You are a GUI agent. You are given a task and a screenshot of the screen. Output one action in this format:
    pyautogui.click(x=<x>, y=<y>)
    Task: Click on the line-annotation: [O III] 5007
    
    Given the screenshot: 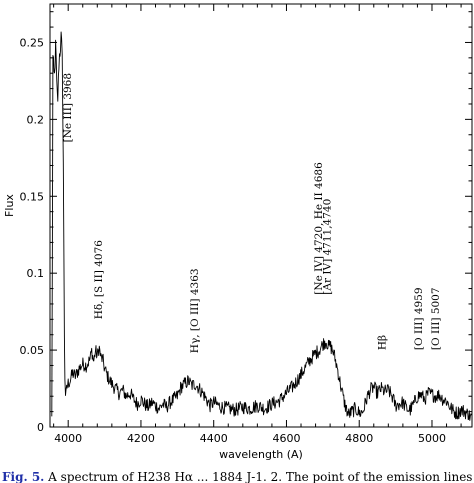 What is the action you would take?
    pyautogui.click(x=436, y=318)
    